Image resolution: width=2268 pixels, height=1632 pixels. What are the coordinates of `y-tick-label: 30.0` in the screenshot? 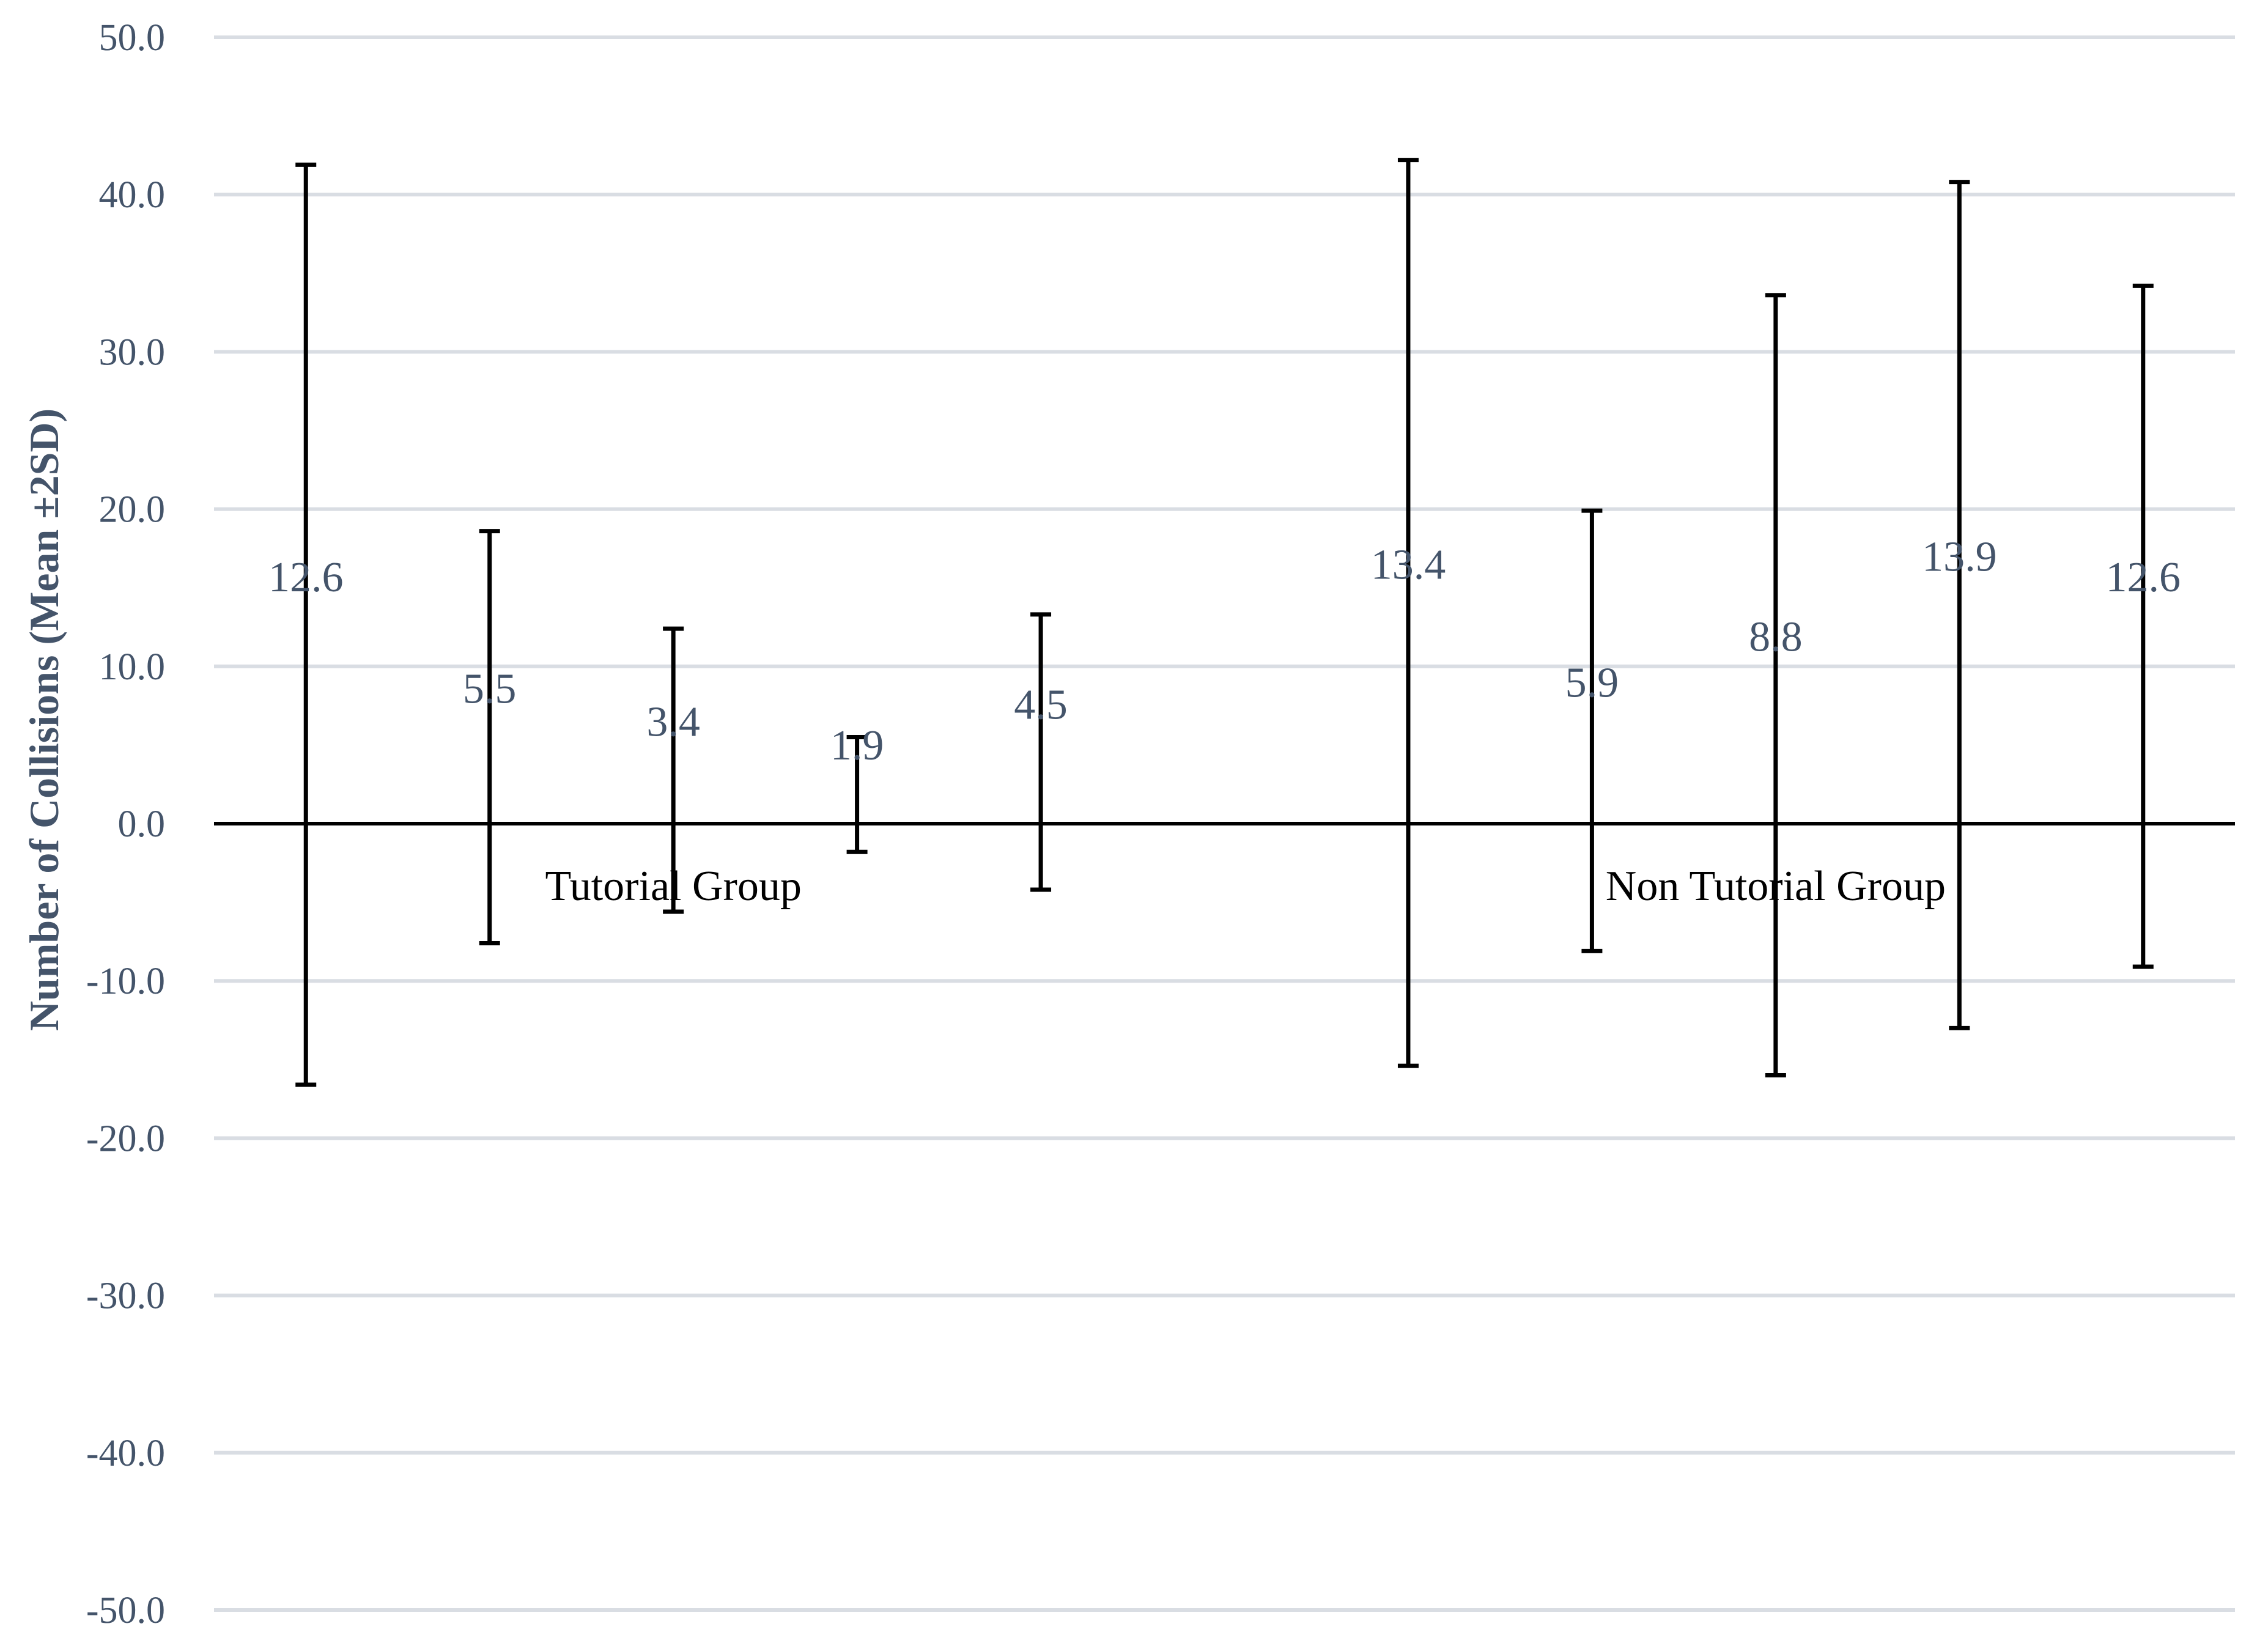 It's located at (132, 352).